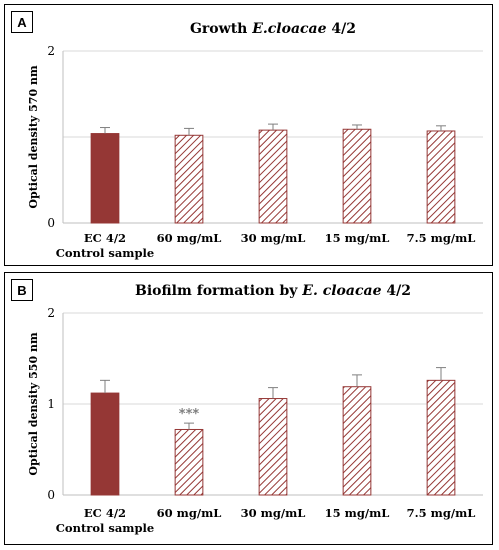 This screenshot has height=550, width=499. I want to click on chart-title: Growth E.cloacae 4/2, so click(273, 29).